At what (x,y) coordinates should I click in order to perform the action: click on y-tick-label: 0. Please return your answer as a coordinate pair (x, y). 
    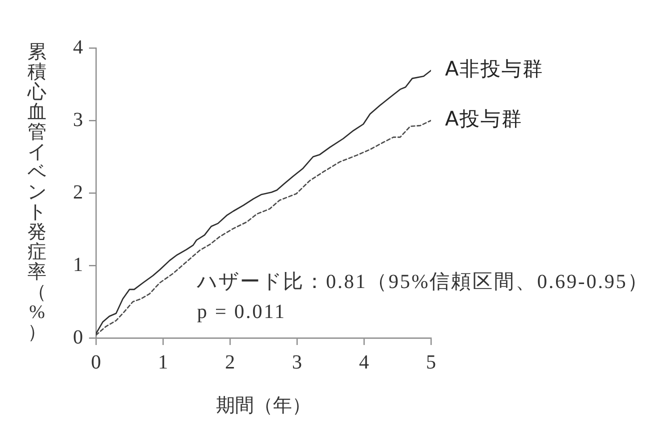
    Looking at the image, I should click on (78, 337).